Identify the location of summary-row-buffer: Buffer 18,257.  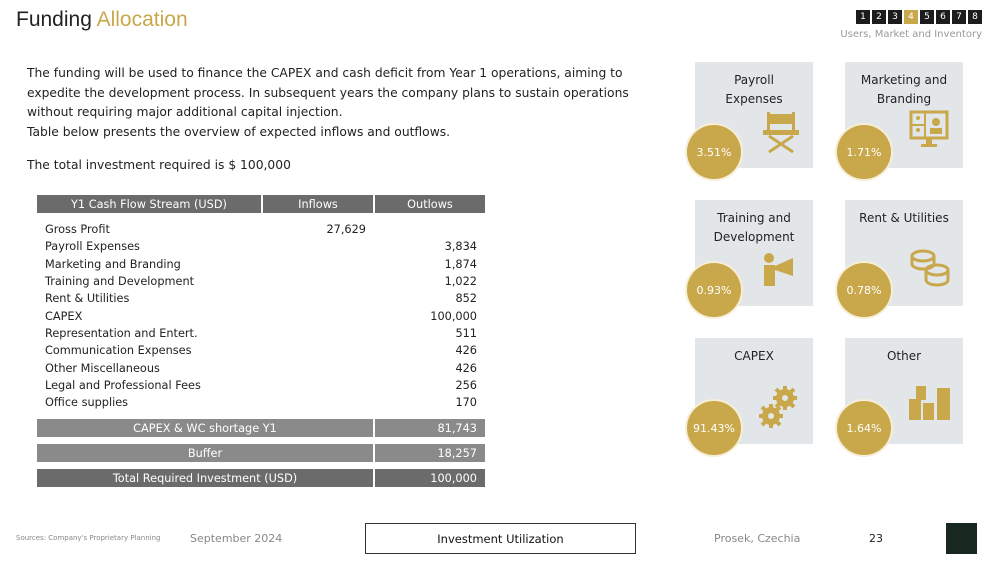
(261, 453).